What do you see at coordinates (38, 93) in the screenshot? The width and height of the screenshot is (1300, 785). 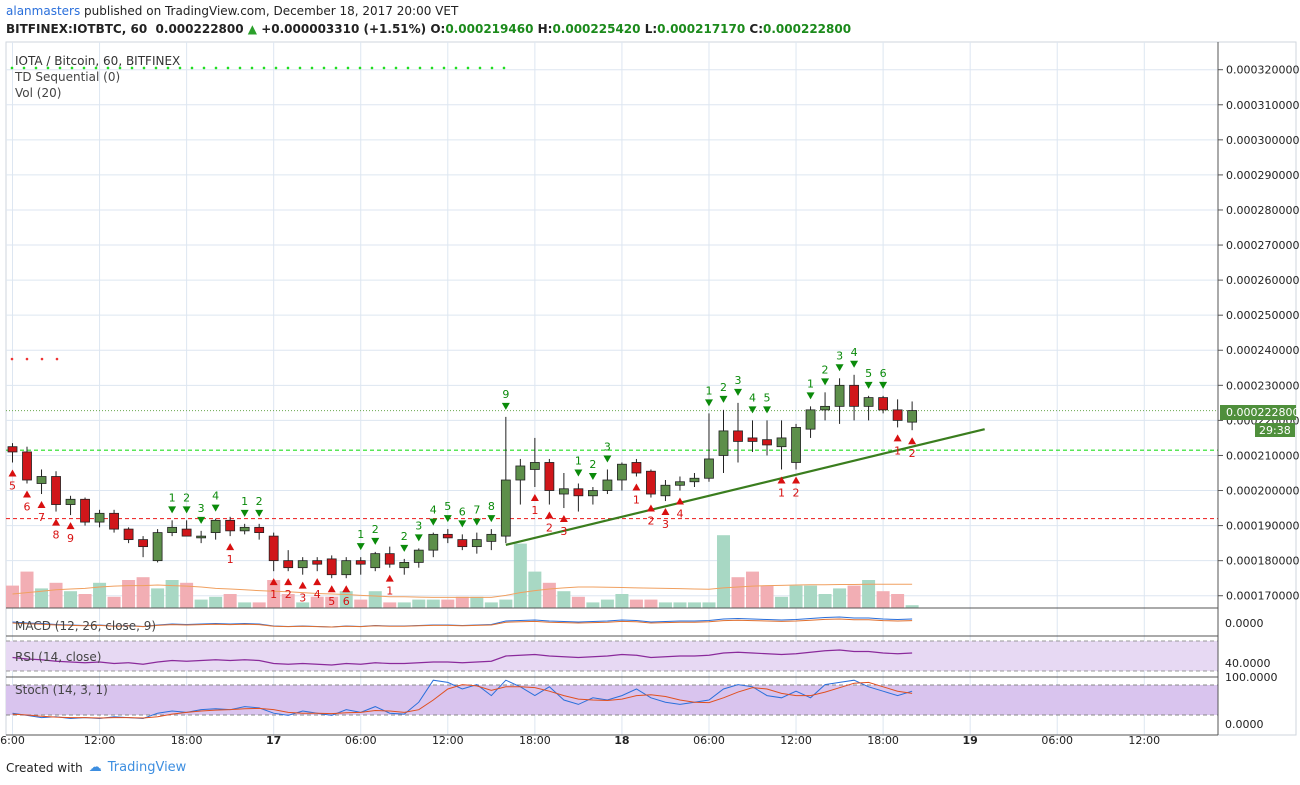 I see `vol-label: Vol (20)` at bounding box center [38, 93].